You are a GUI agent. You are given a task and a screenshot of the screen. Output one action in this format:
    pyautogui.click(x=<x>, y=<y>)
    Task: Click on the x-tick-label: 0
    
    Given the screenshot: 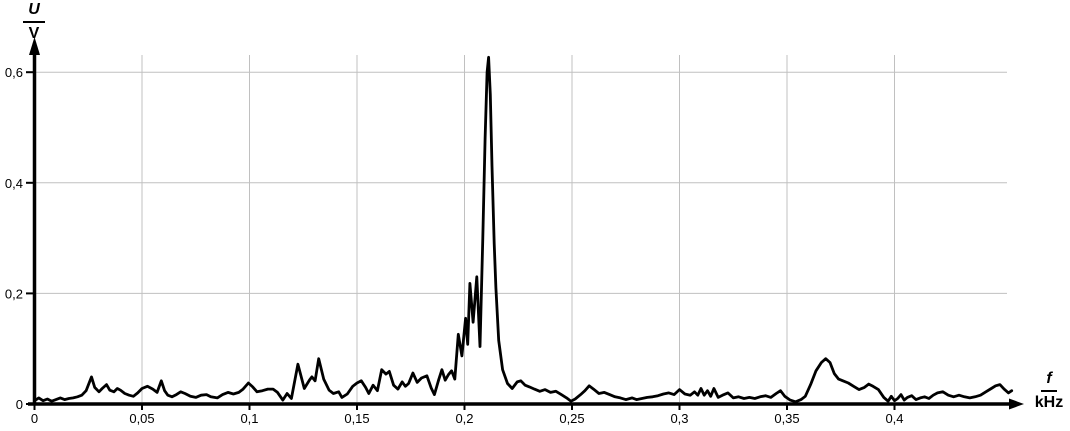 What is the action you would take?
    pyautogui.click(x=34, y=418)
    